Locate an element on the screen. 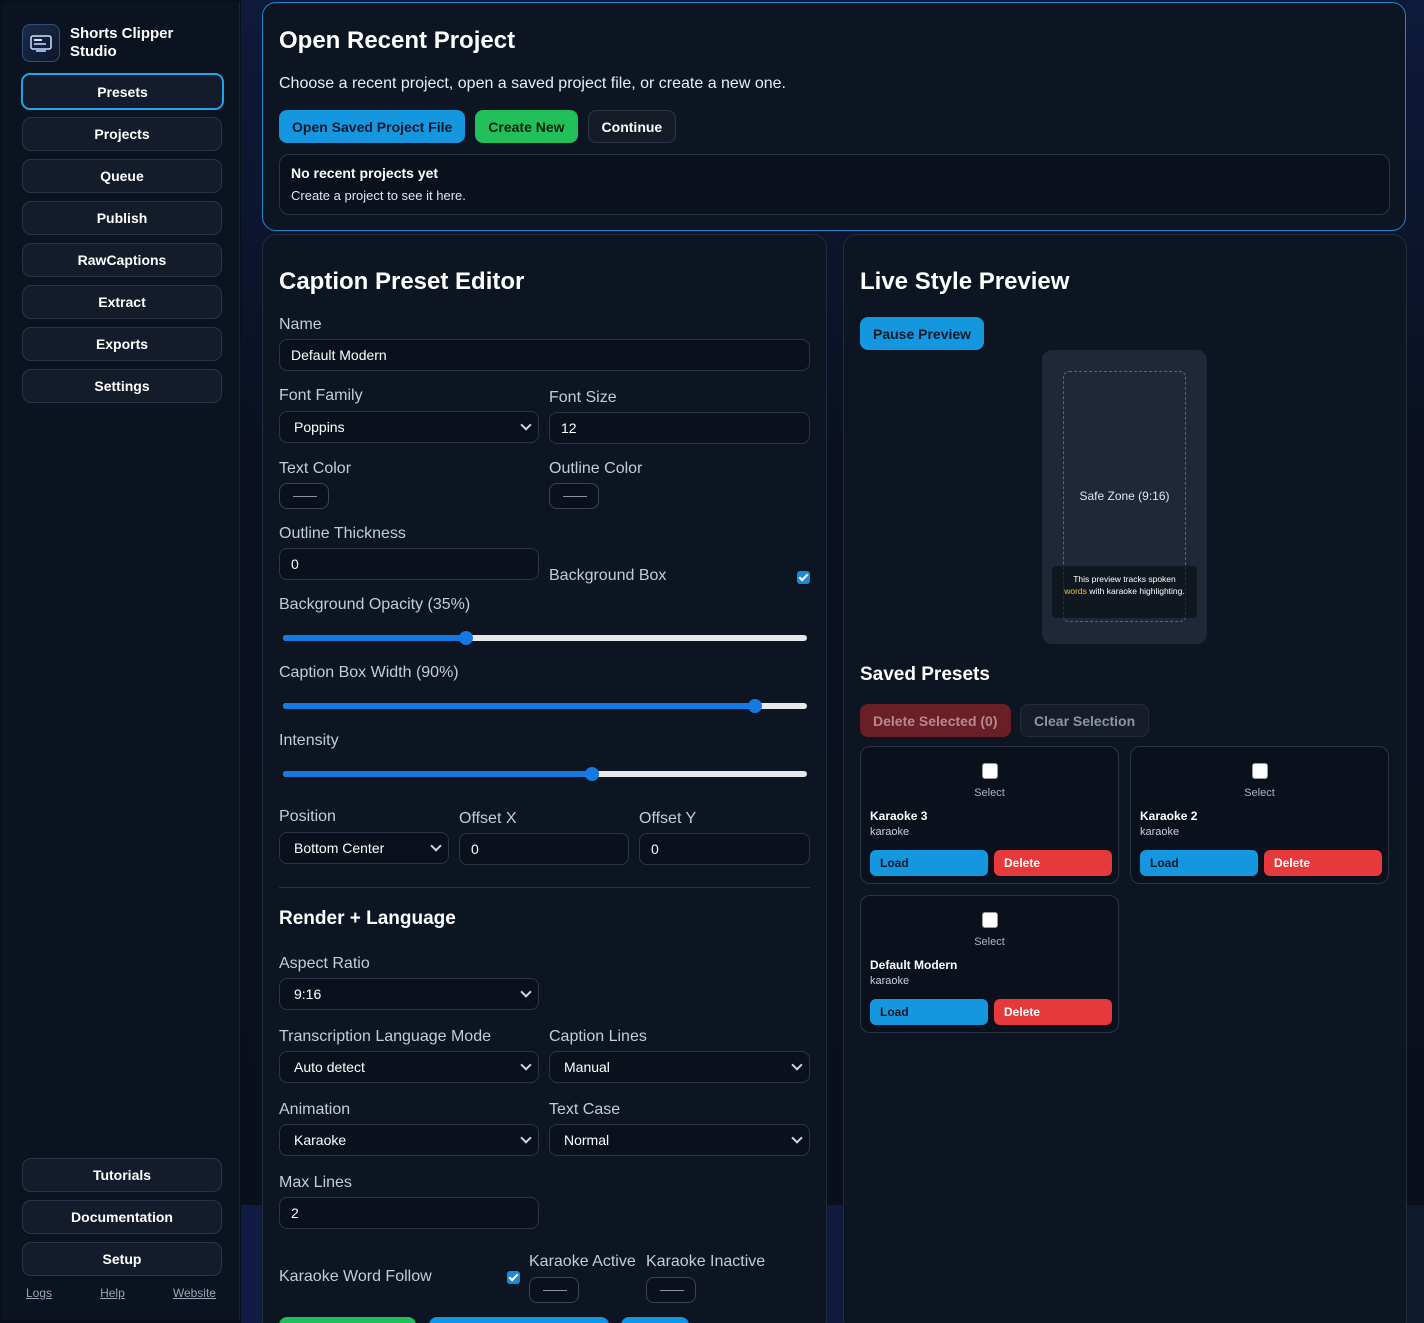  section-divider is located at coordinates (544, 887).